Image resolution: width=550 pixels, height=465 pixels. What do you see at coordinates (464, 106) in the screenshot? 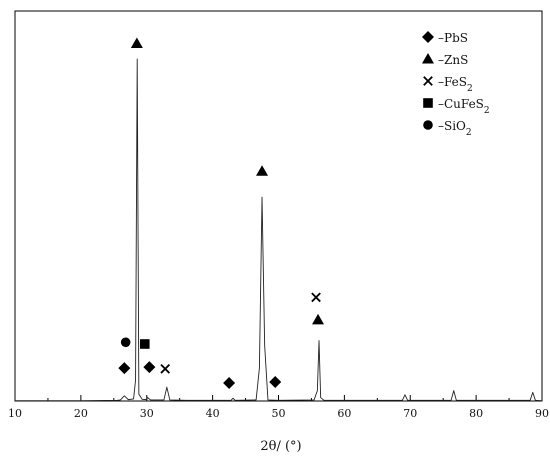
I see `legend-label: –CuFeS2` at bounding box center [464, 106].